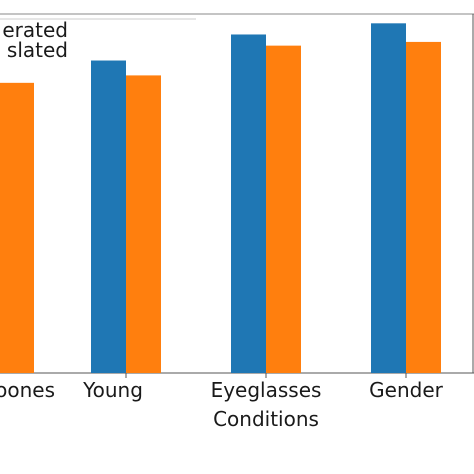 The image size is (474, 474). I want to click on x-tick-label-3: Gender, so click(406, 390).